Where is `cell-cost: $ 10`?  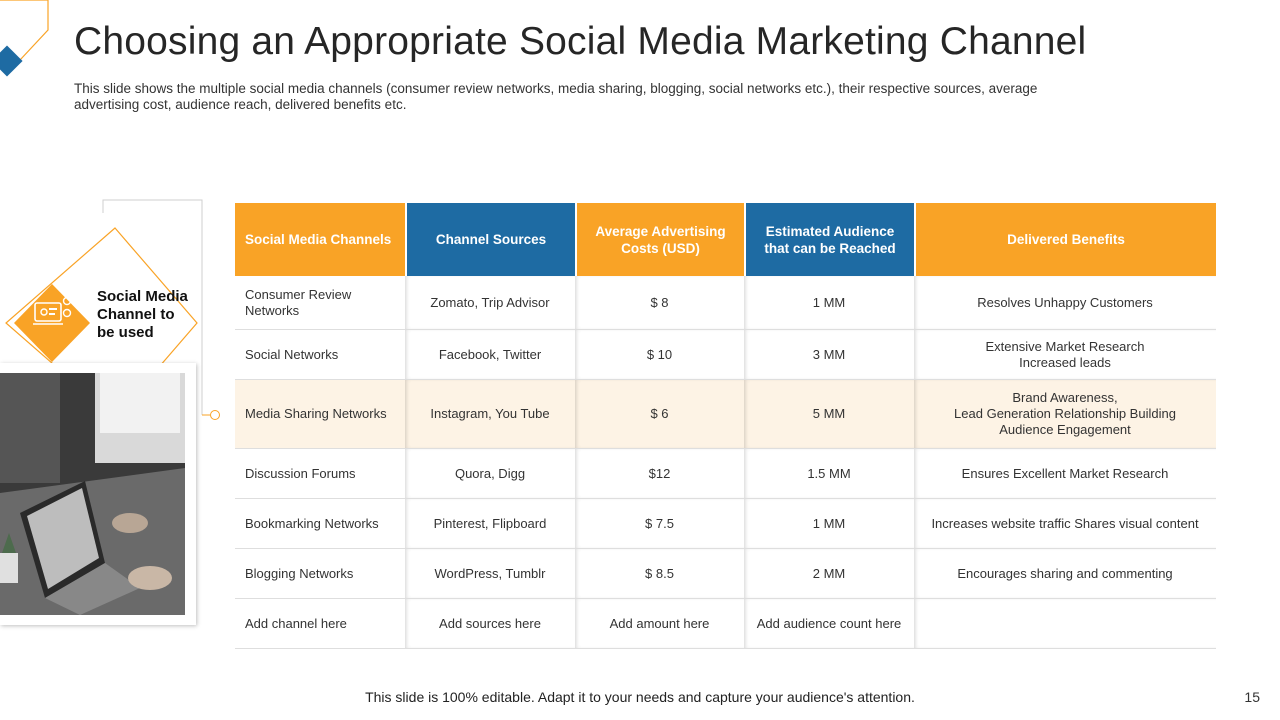
cell-cost: $ 10 is located at coordinates (659, 355).